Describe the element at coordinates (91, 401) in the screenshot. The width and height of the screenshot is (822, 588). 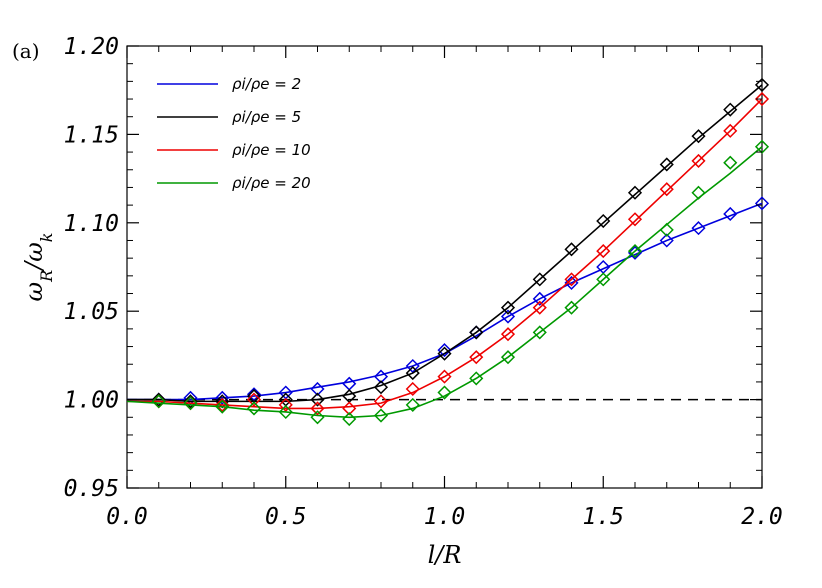
I see `y-tick-label: 1.00` at that location.